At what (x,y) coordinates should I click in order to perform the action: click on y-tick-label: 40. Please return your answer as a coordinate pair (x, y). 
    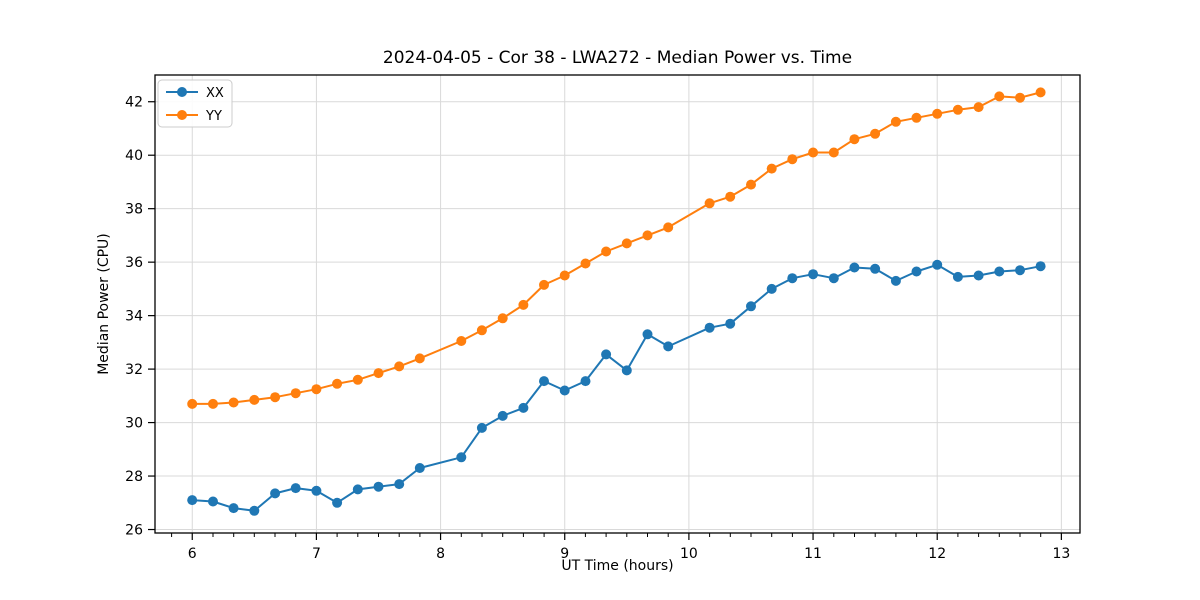
    Looking at the image, I should click on (134, 156).